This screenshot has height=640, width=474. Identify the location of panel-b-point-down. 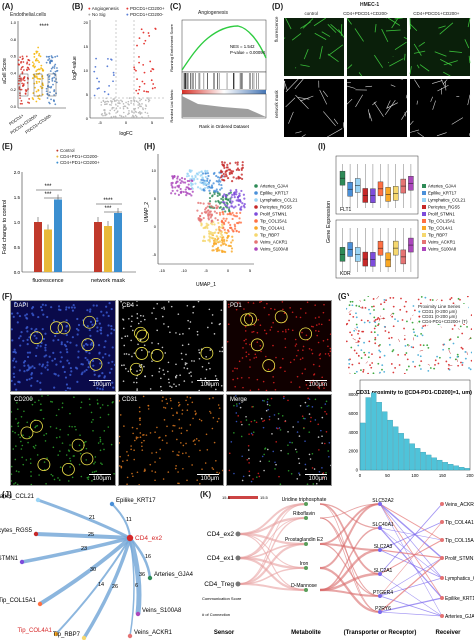
(96, 58).